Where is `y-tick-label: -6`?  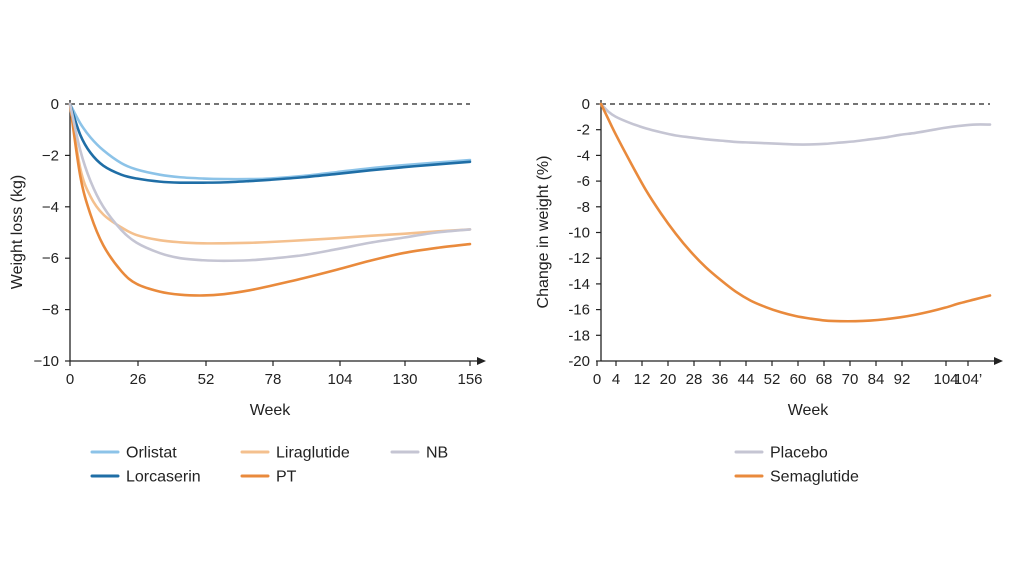 y-tick-label: -6 is located at coordinates (583, 181).